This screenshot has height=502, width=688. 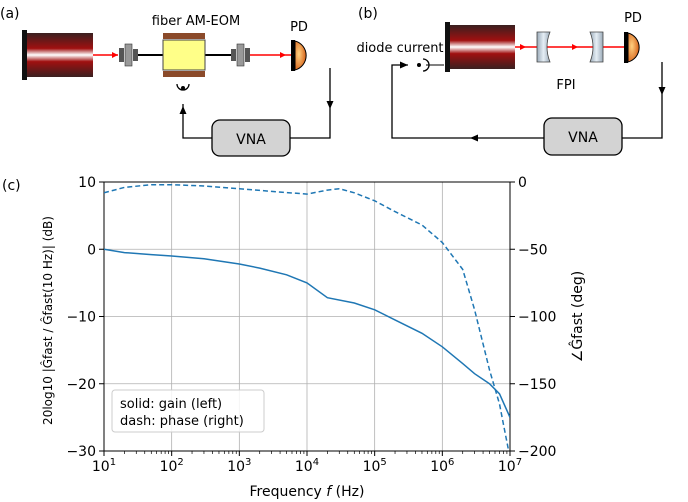 I want to click on y-right-axis-label: ∠Ĝfast (deg), so click(x=577, y=316).